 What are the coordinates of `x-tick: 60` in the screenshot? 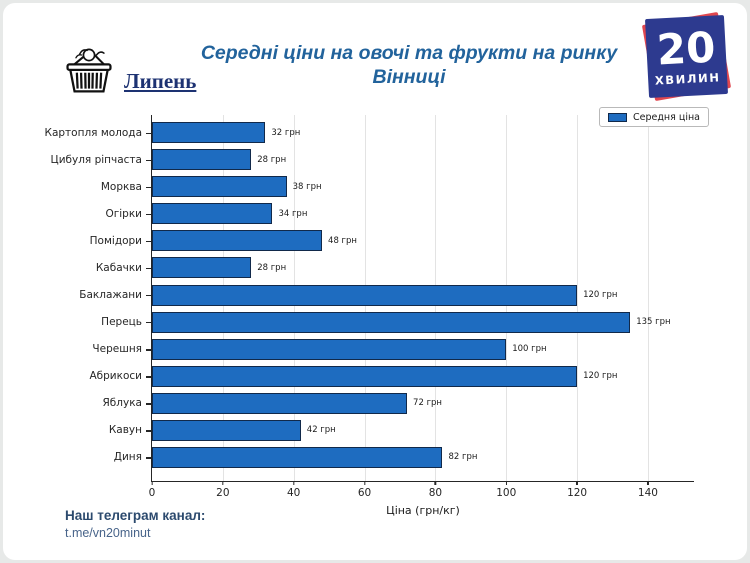 It's located at (364, 490).